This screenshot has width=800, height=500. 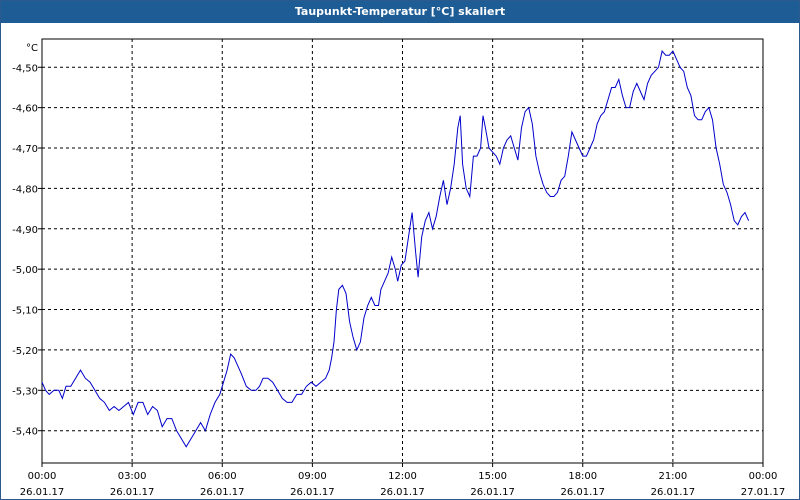 I want to click on x-tick-label-time: 09:00, so click(x=312, y=476).